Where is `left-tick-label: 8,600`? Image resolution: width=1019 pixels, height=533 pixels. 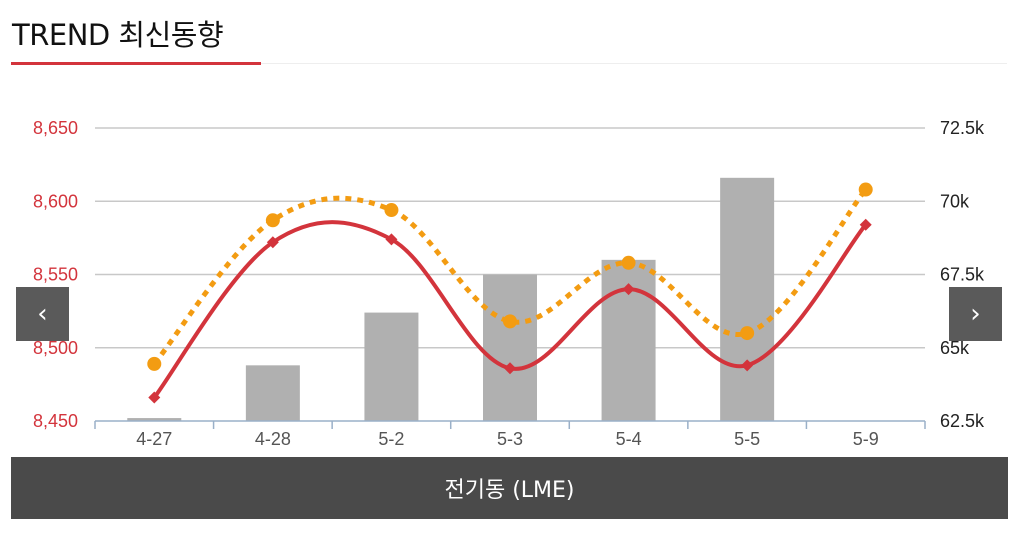 left-tick-label: 8,600 is located at coordinates (55, 201).